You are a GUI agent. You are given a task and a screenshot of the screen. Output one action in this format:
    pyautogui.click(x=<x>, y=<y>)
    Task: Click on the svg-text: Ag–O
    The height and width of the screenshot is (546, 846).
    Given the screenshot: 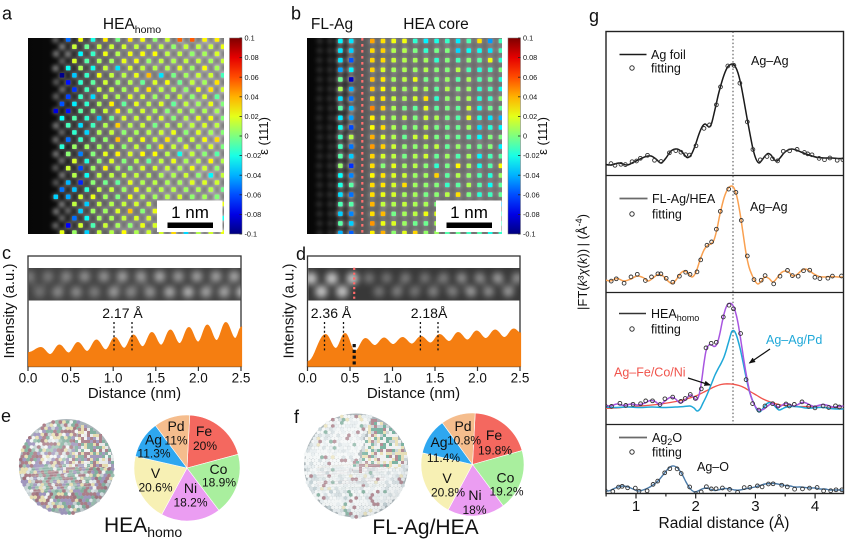 What is the action you would take?
    pyautogui.click(x=713, y=467)
    